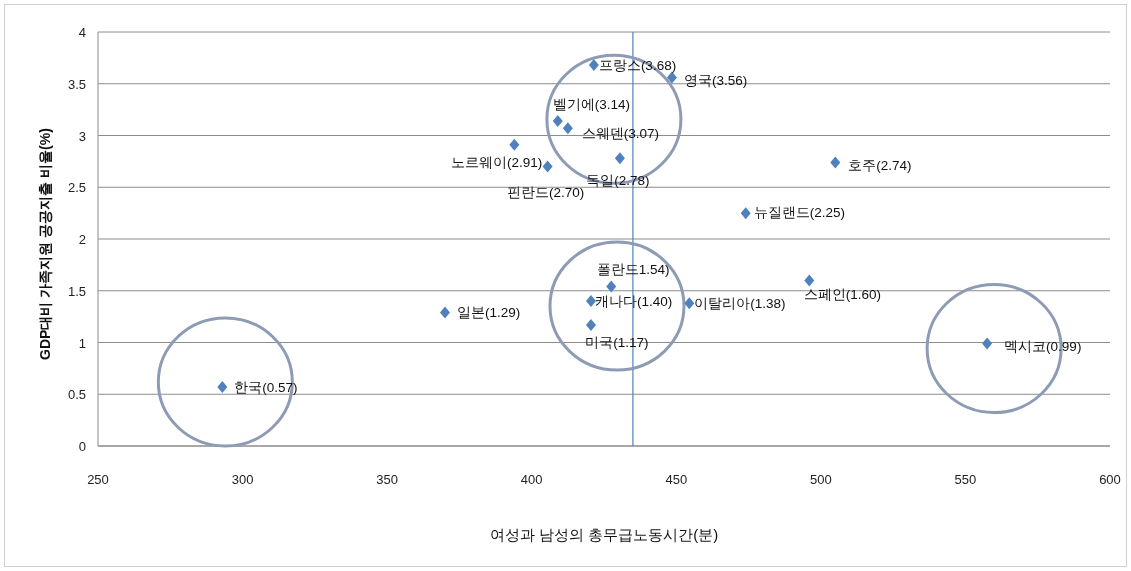  Describe the element at coordinates (633, 269) in the screenshot. I see `annotation: 폴란드1.54)` at that location.